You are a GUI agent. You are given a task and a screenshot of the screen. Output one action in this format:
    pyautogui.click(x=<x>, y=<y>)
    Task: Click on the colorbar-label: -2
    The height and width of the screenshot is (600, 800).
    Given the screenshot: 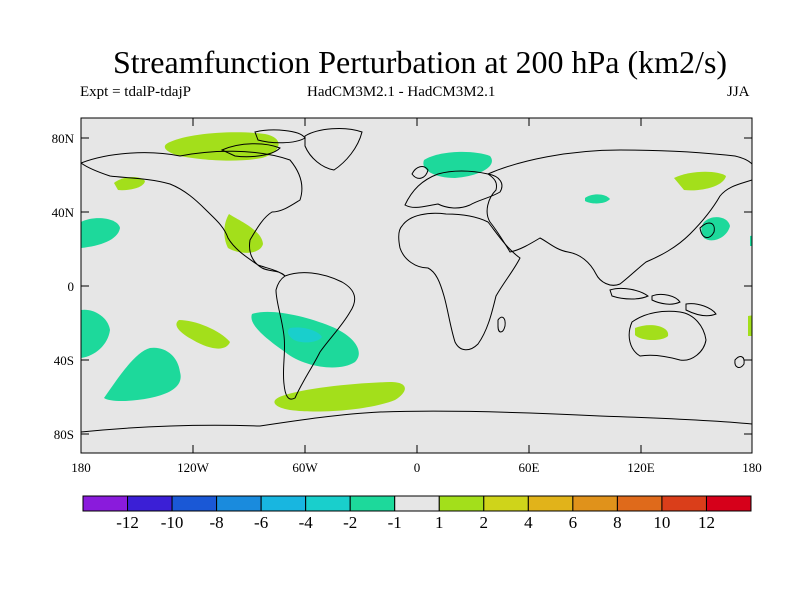 What is the action you would take?
    pyautogui.click(x=350, y=522)
    